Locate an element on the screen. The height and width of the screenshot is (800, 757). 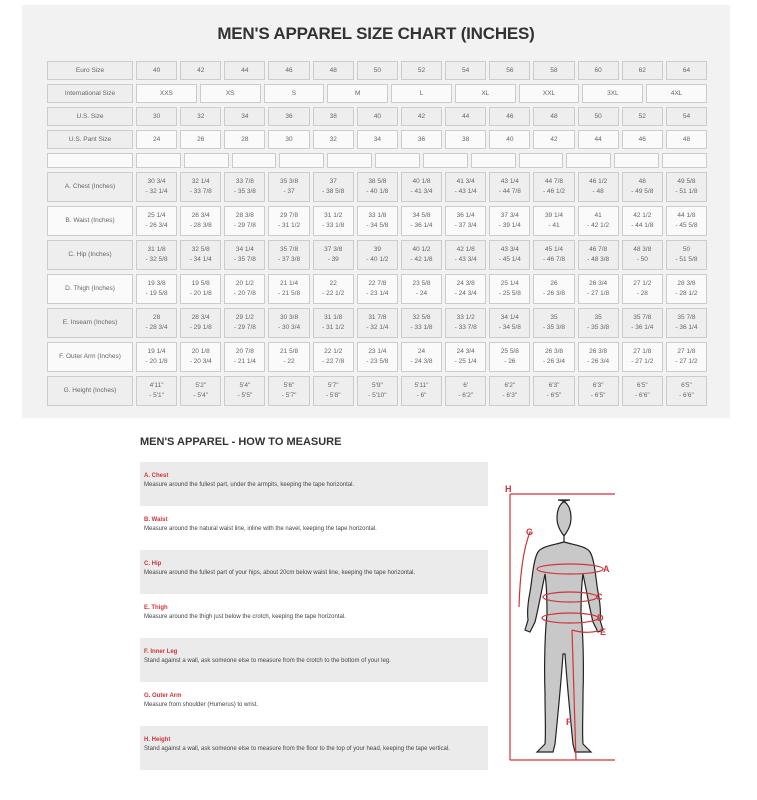
range-to: - 21 5/8 is located at coordinates (289, 293).